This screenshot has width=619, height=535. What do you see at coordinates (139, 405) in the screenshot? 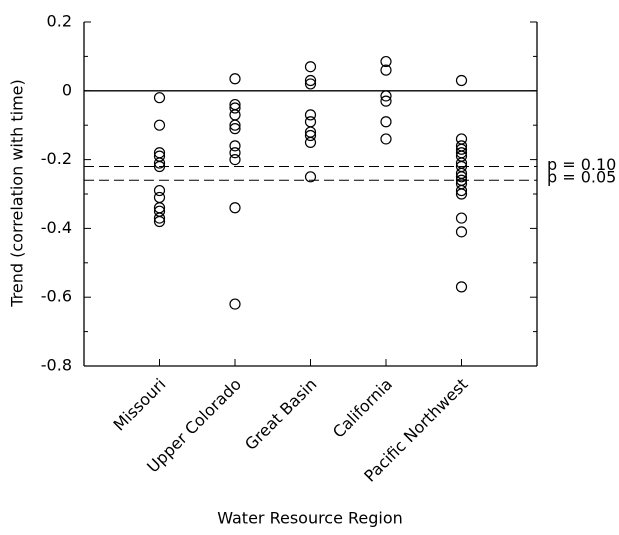
I see `x-tick-label: Missouri` at bounding box center [139, 405].